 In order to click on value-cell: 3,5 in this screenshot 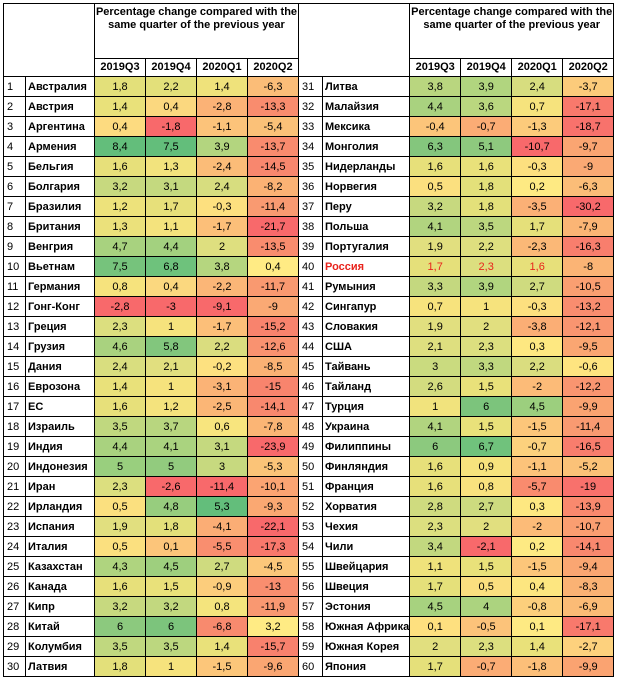, I will do `click(486, 226)`.